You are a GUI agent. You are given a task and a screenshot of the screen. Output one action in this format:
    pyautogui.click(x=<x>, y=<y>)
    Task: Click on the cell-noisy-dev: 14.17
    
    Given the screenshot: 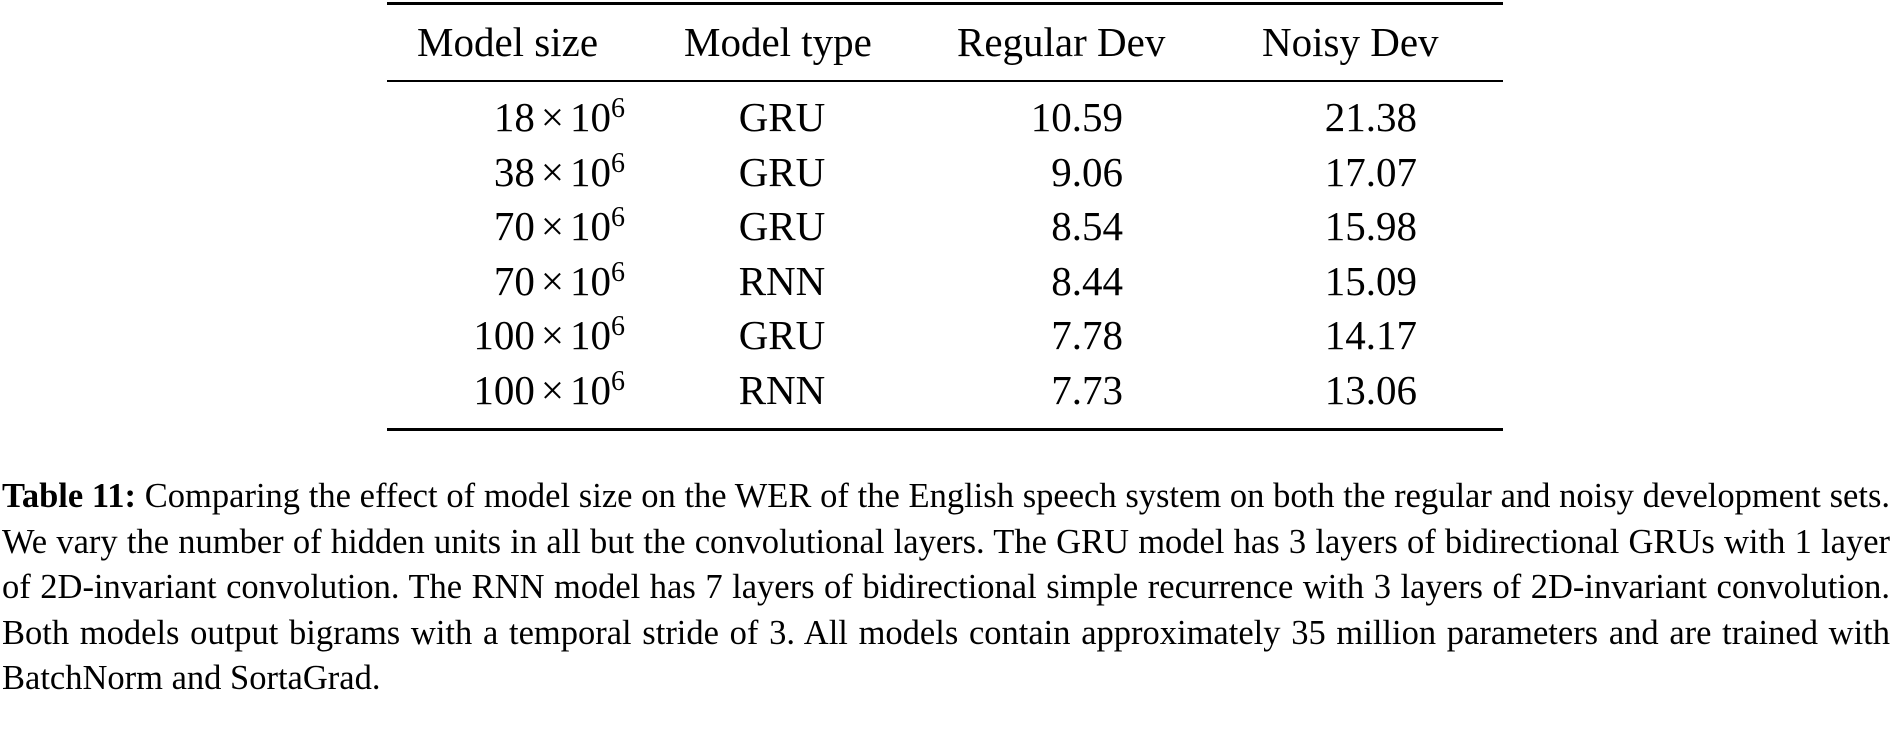 What is the action you would take?
    pyautogui.click(x=1370, y=335)
    